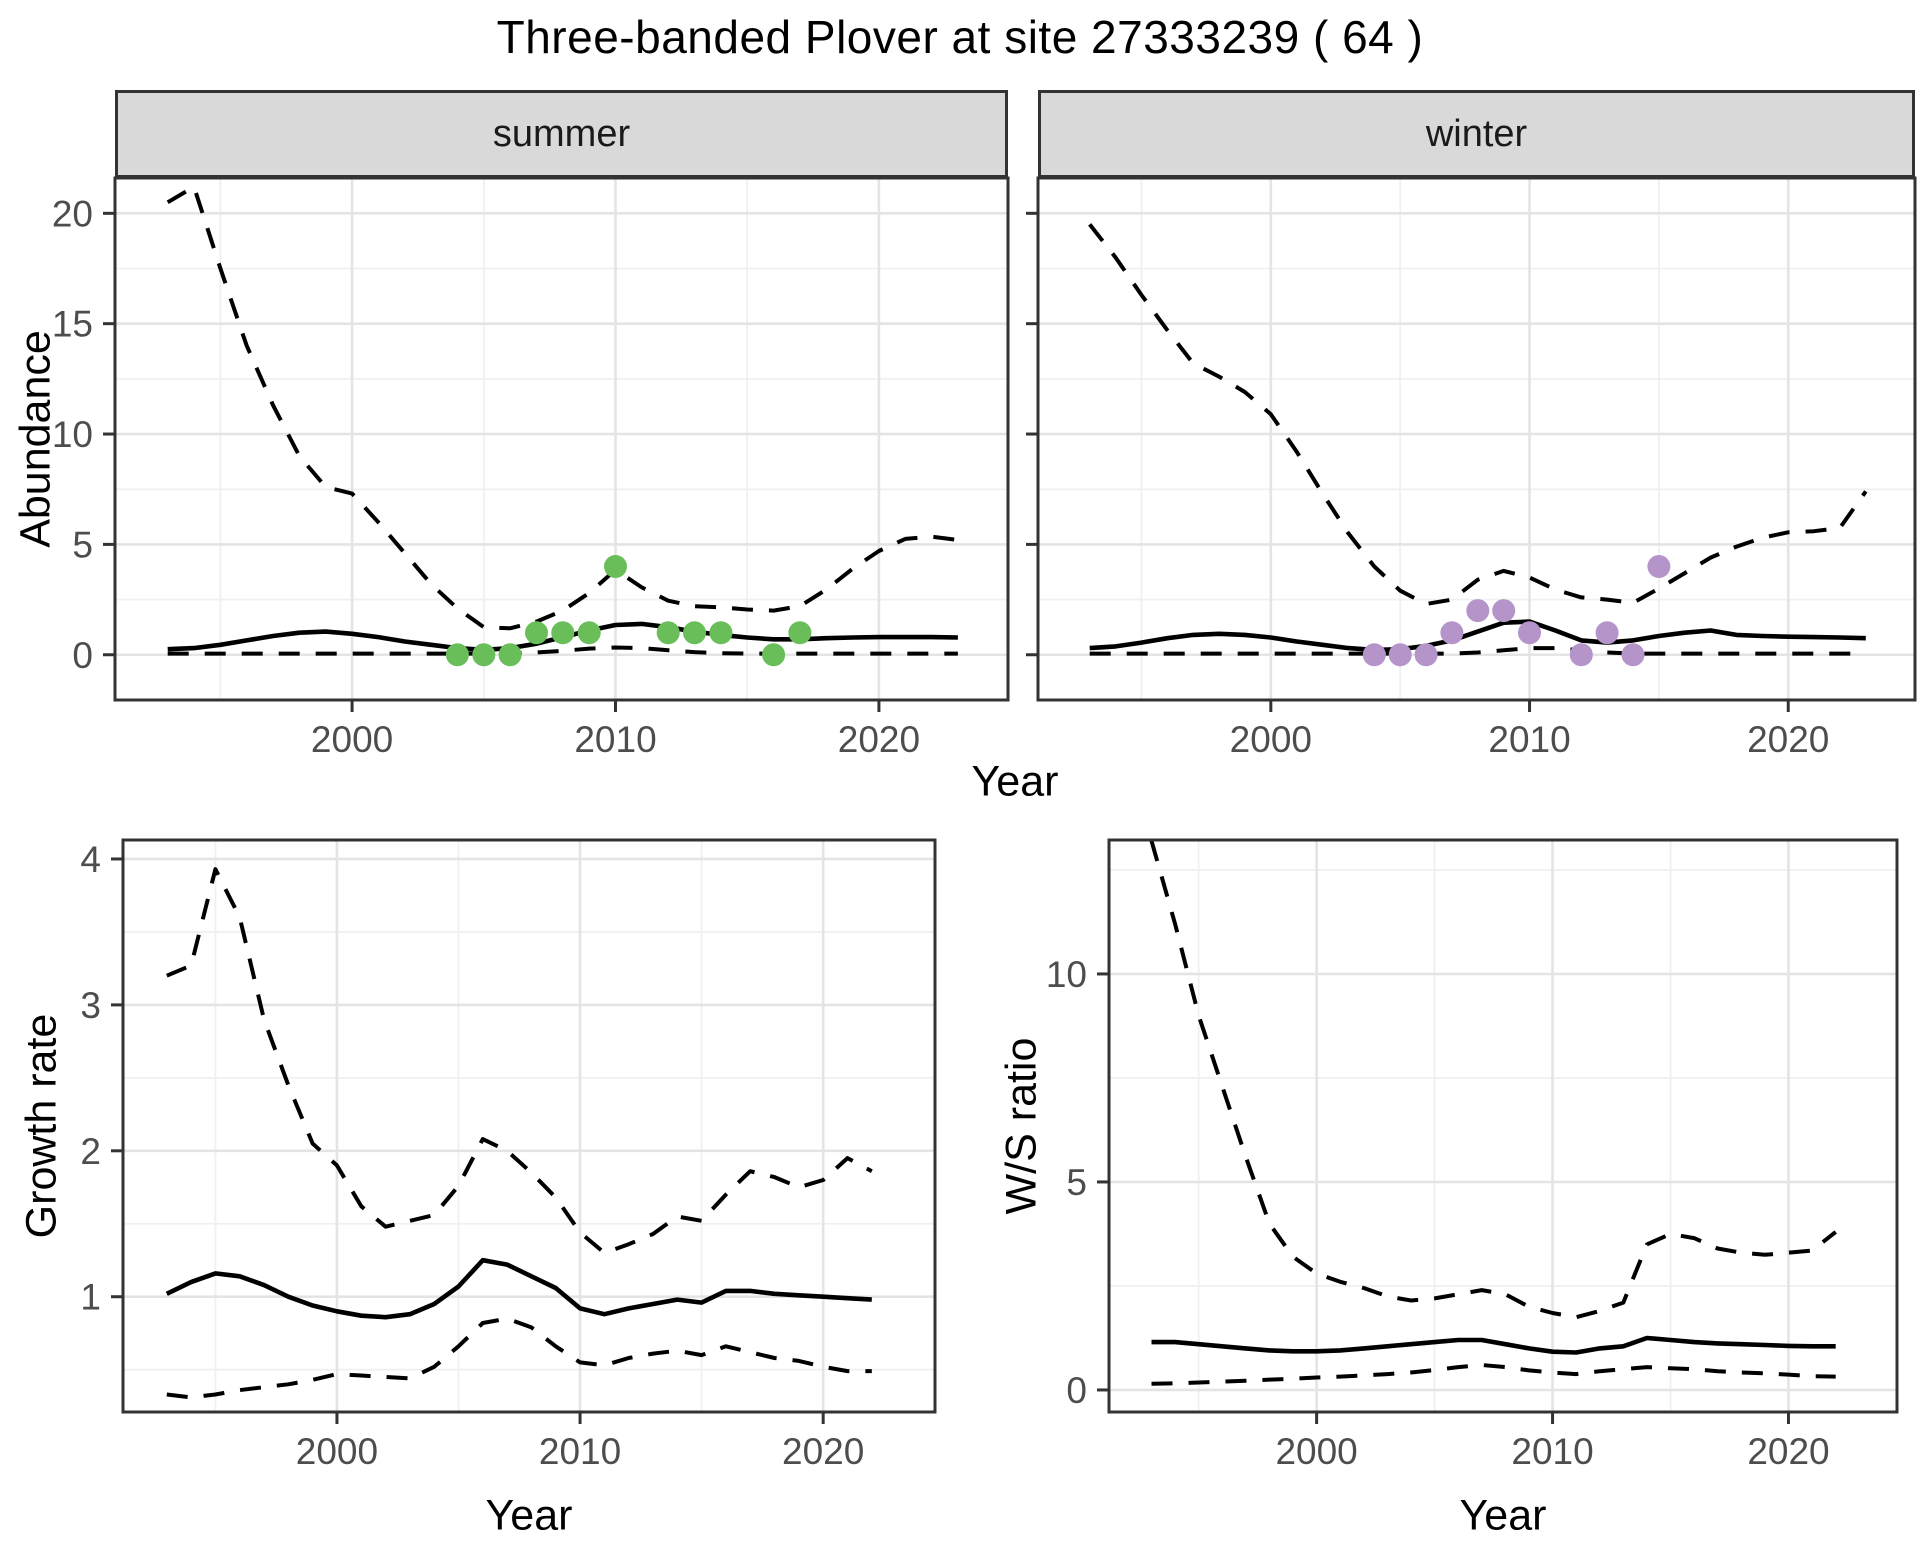 The width and height of the screenshot is (1920, 1560). What do you see at coordinates (1503, 1515) in the screenshot?
I see `x-axis-title-year-ws: Year` at bounding box center [1503, 1515].